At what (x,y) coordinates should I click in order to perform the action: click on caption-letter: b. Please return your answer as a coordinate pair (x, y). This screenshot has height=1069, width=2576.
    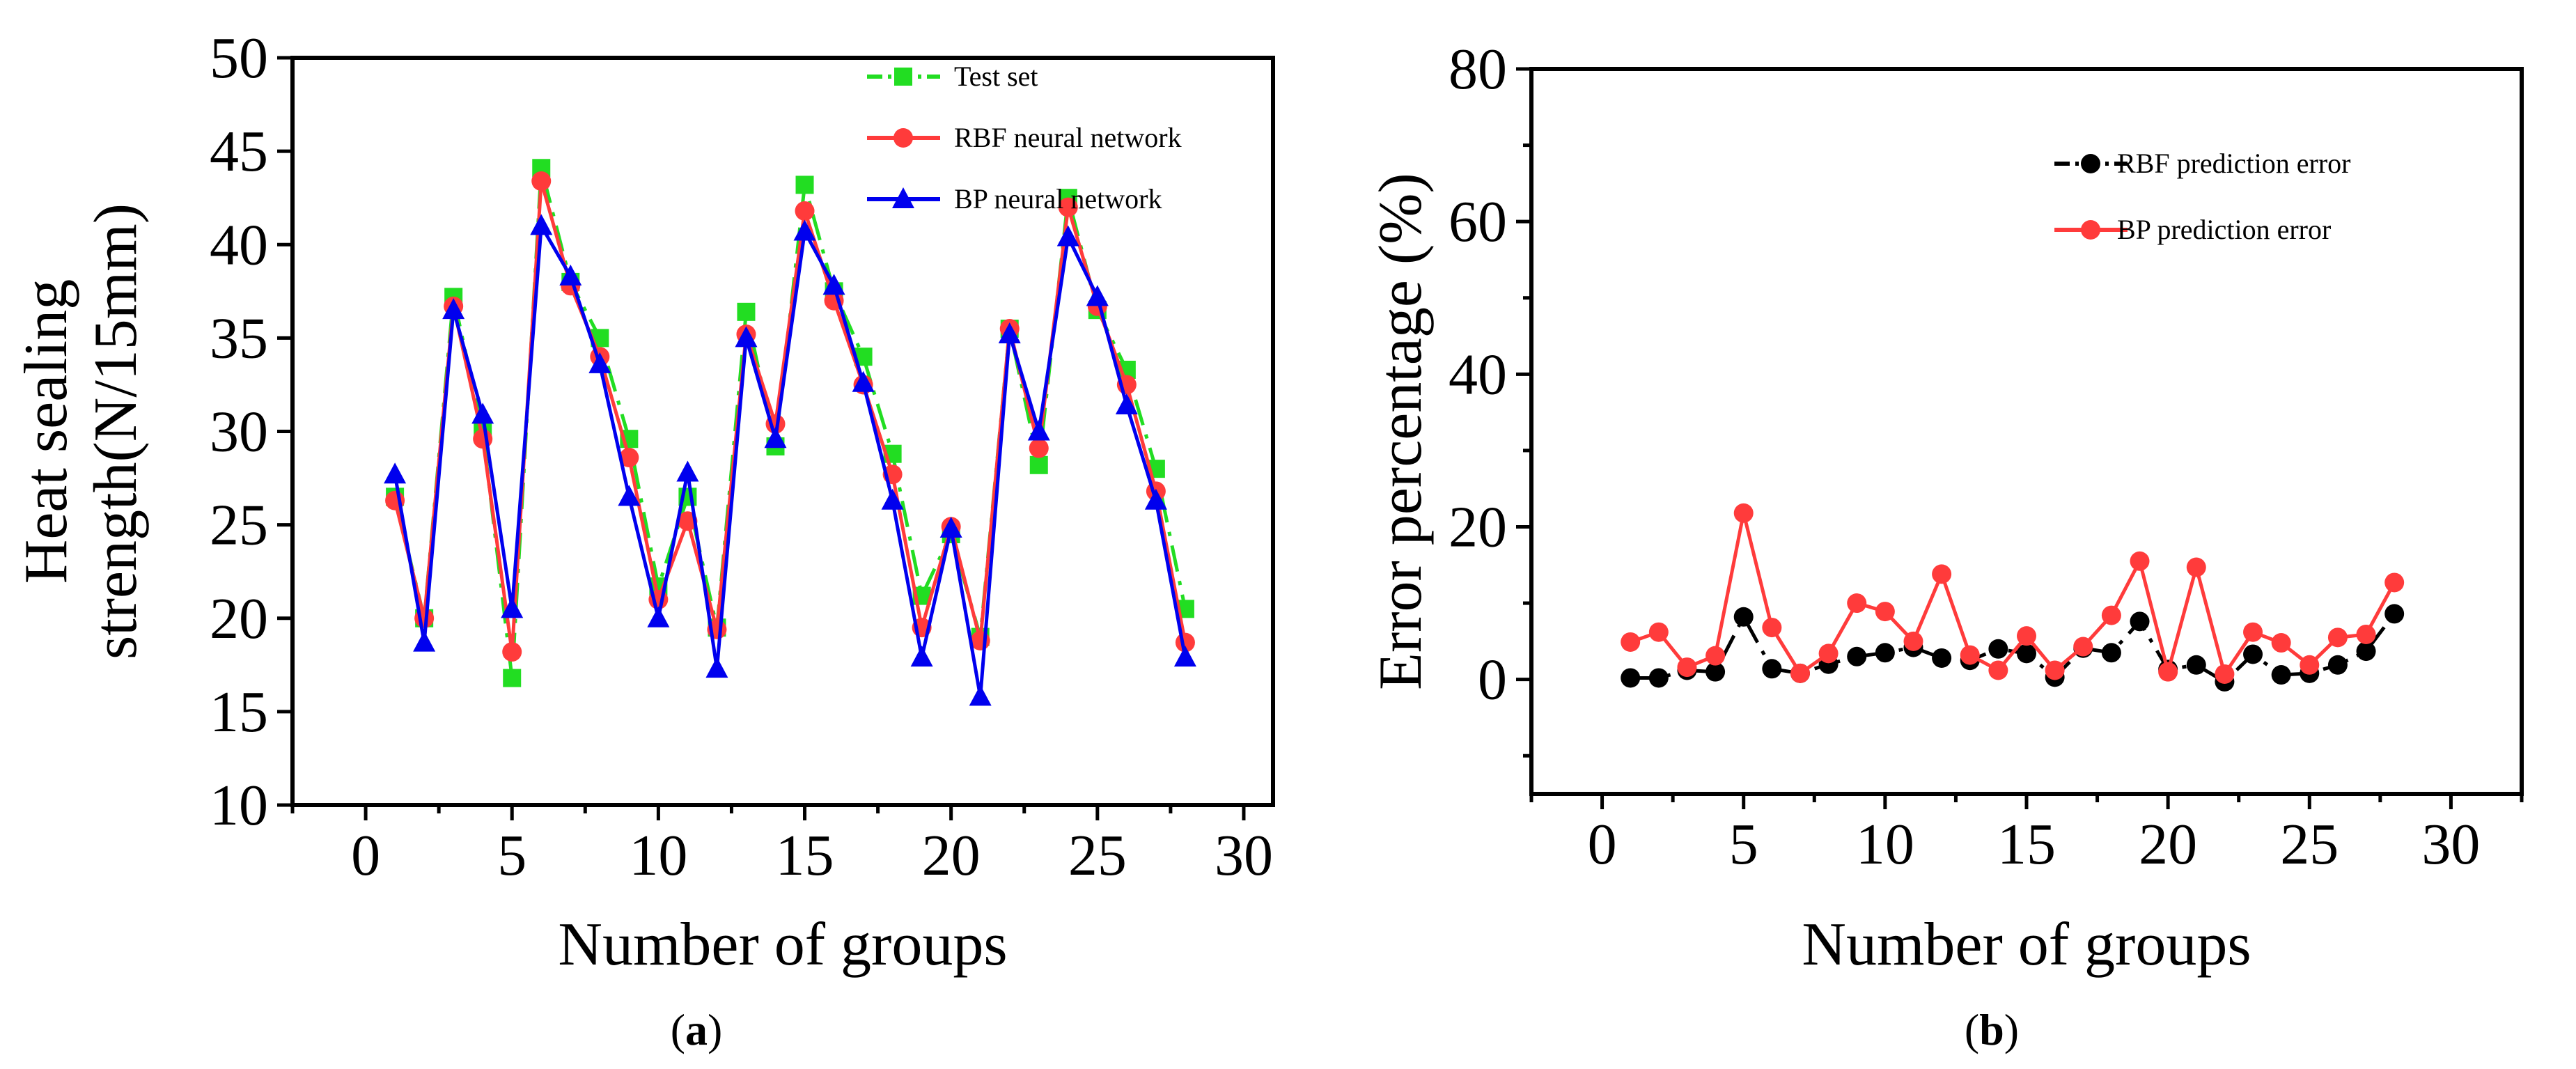
    Looking at the image, I should click on (1991, 1029).